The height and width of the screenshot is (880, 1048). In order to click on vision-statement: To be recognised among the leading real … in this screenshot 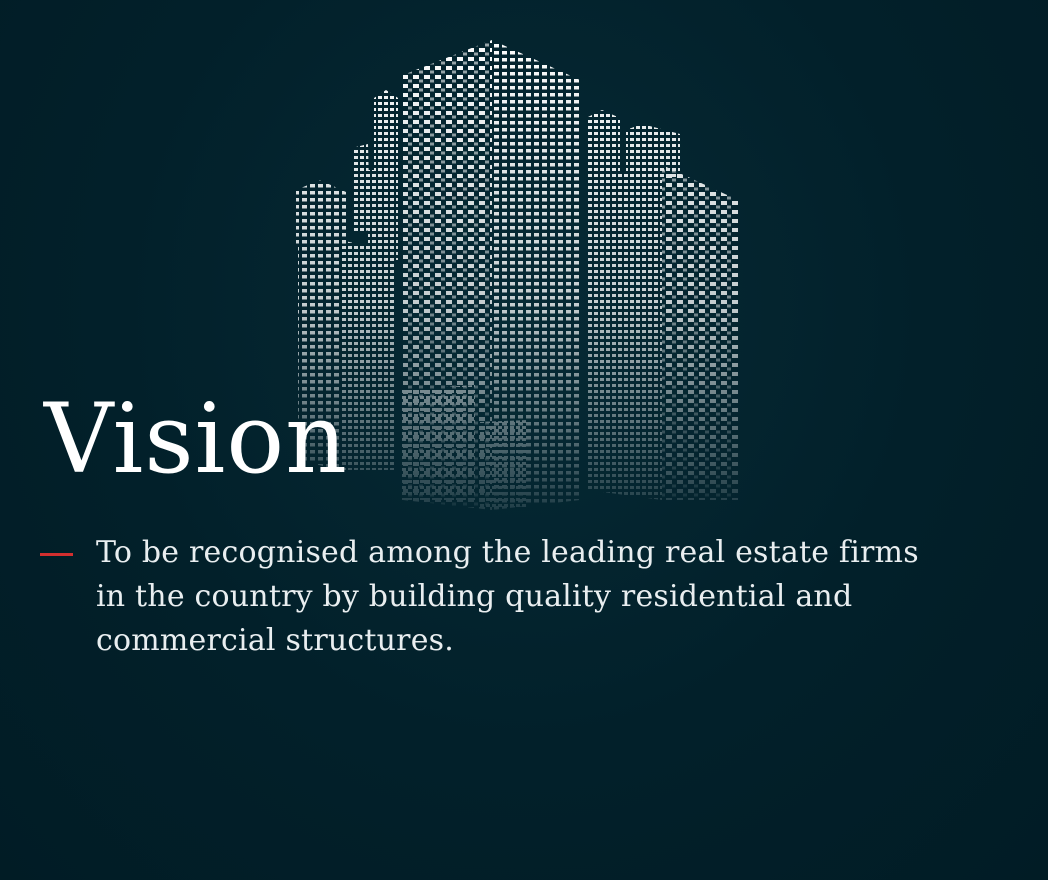, I will do `click(485, 597)`.